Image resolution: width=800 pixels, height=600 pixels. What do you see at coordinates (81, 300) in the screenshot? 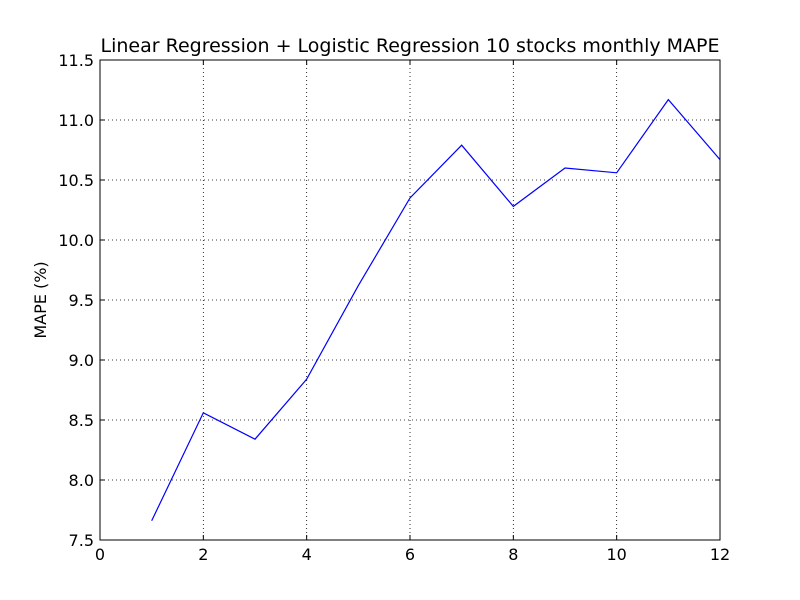
I see `y-tick-label: 9.5` at bounding box center [81, 300].